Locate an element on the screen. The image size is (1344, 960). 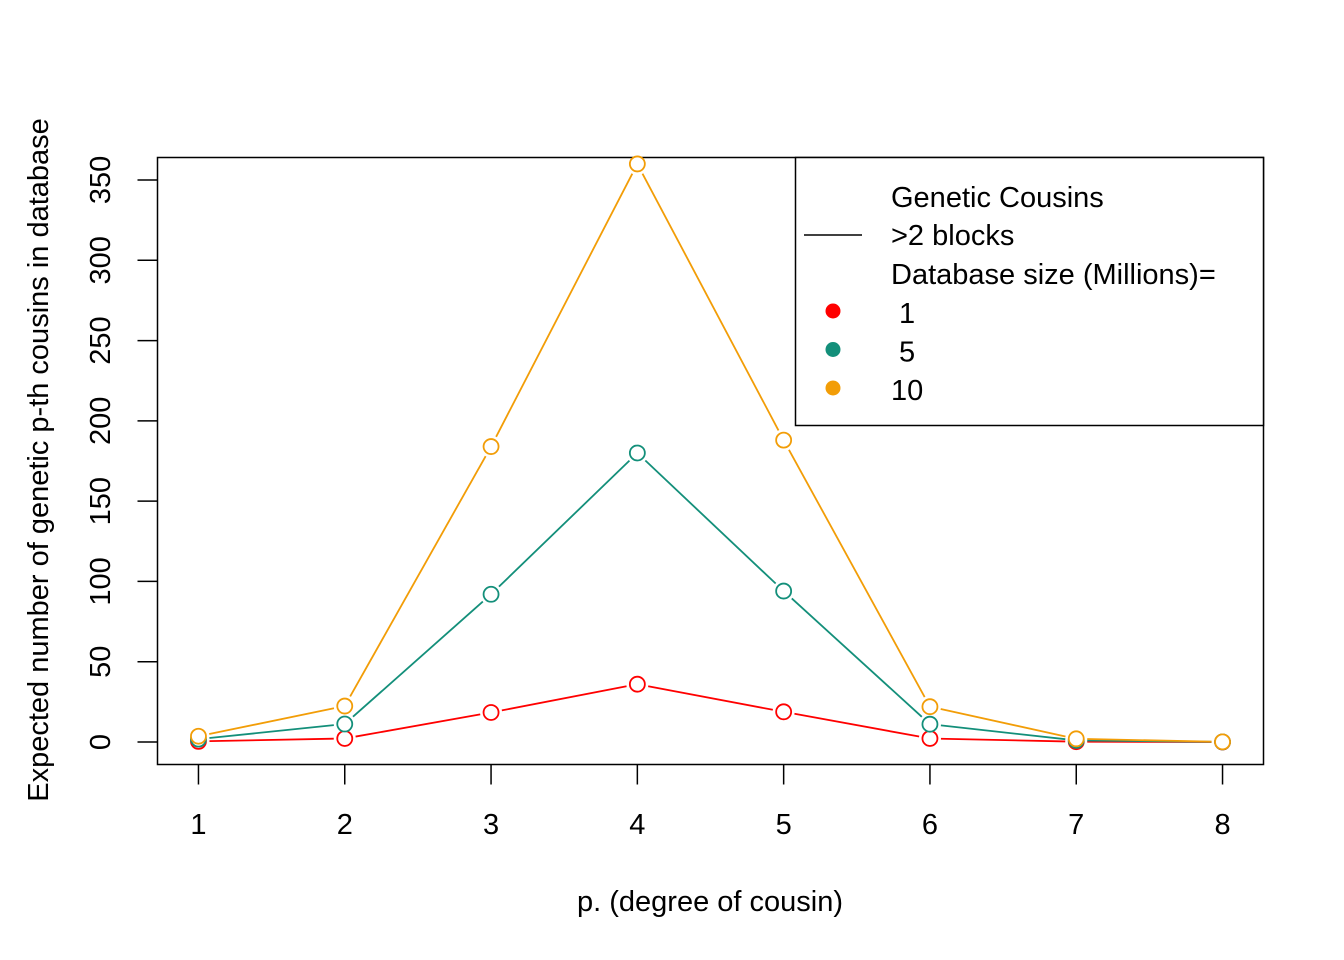
legend-label: 10 is located at coordinates (907, 391).